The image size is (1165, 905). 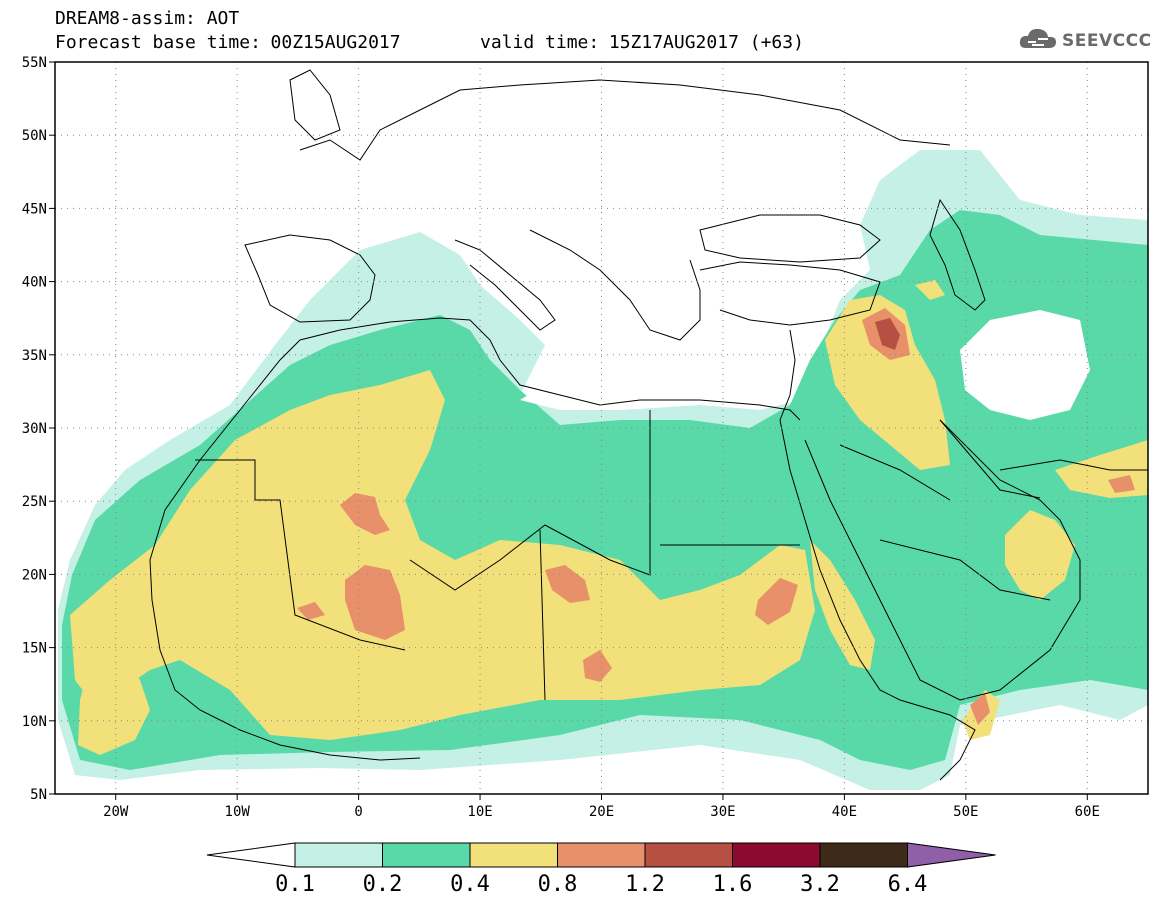 What do you see at coordinates (34, 63) in the screenshot?
I see `lat-label: 55N` at bounding box center [34, 63].